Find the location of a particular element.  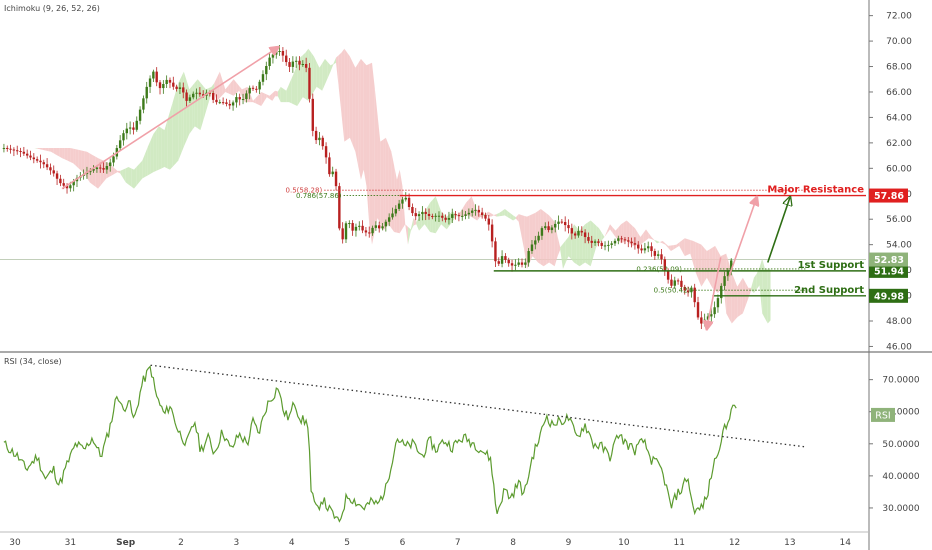

rsi-indicator-label: RSI (34, close) is located at coordinates (33, 361).